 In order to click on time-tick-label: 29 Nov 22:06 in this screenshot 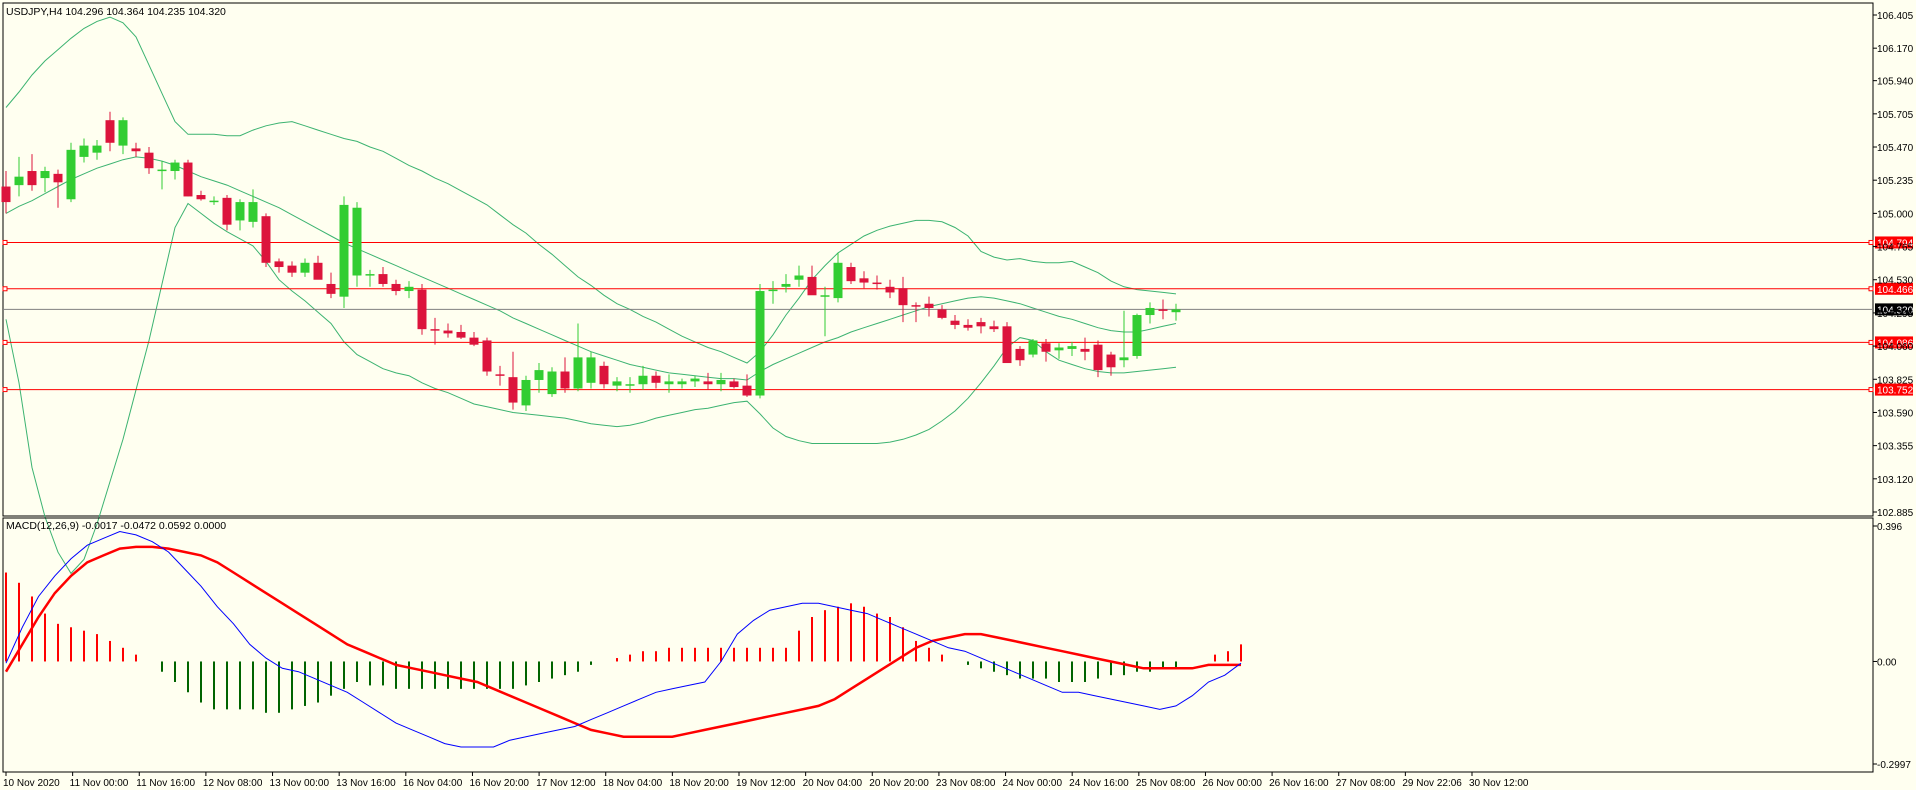, I will do `click(1432, 783)`.